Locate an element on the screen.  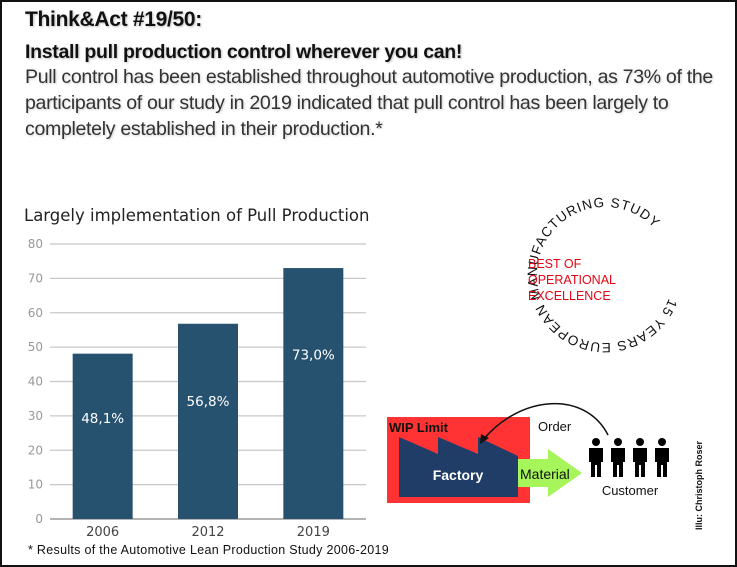
y-tick-label: 40 is located at coordinates (35, 382).